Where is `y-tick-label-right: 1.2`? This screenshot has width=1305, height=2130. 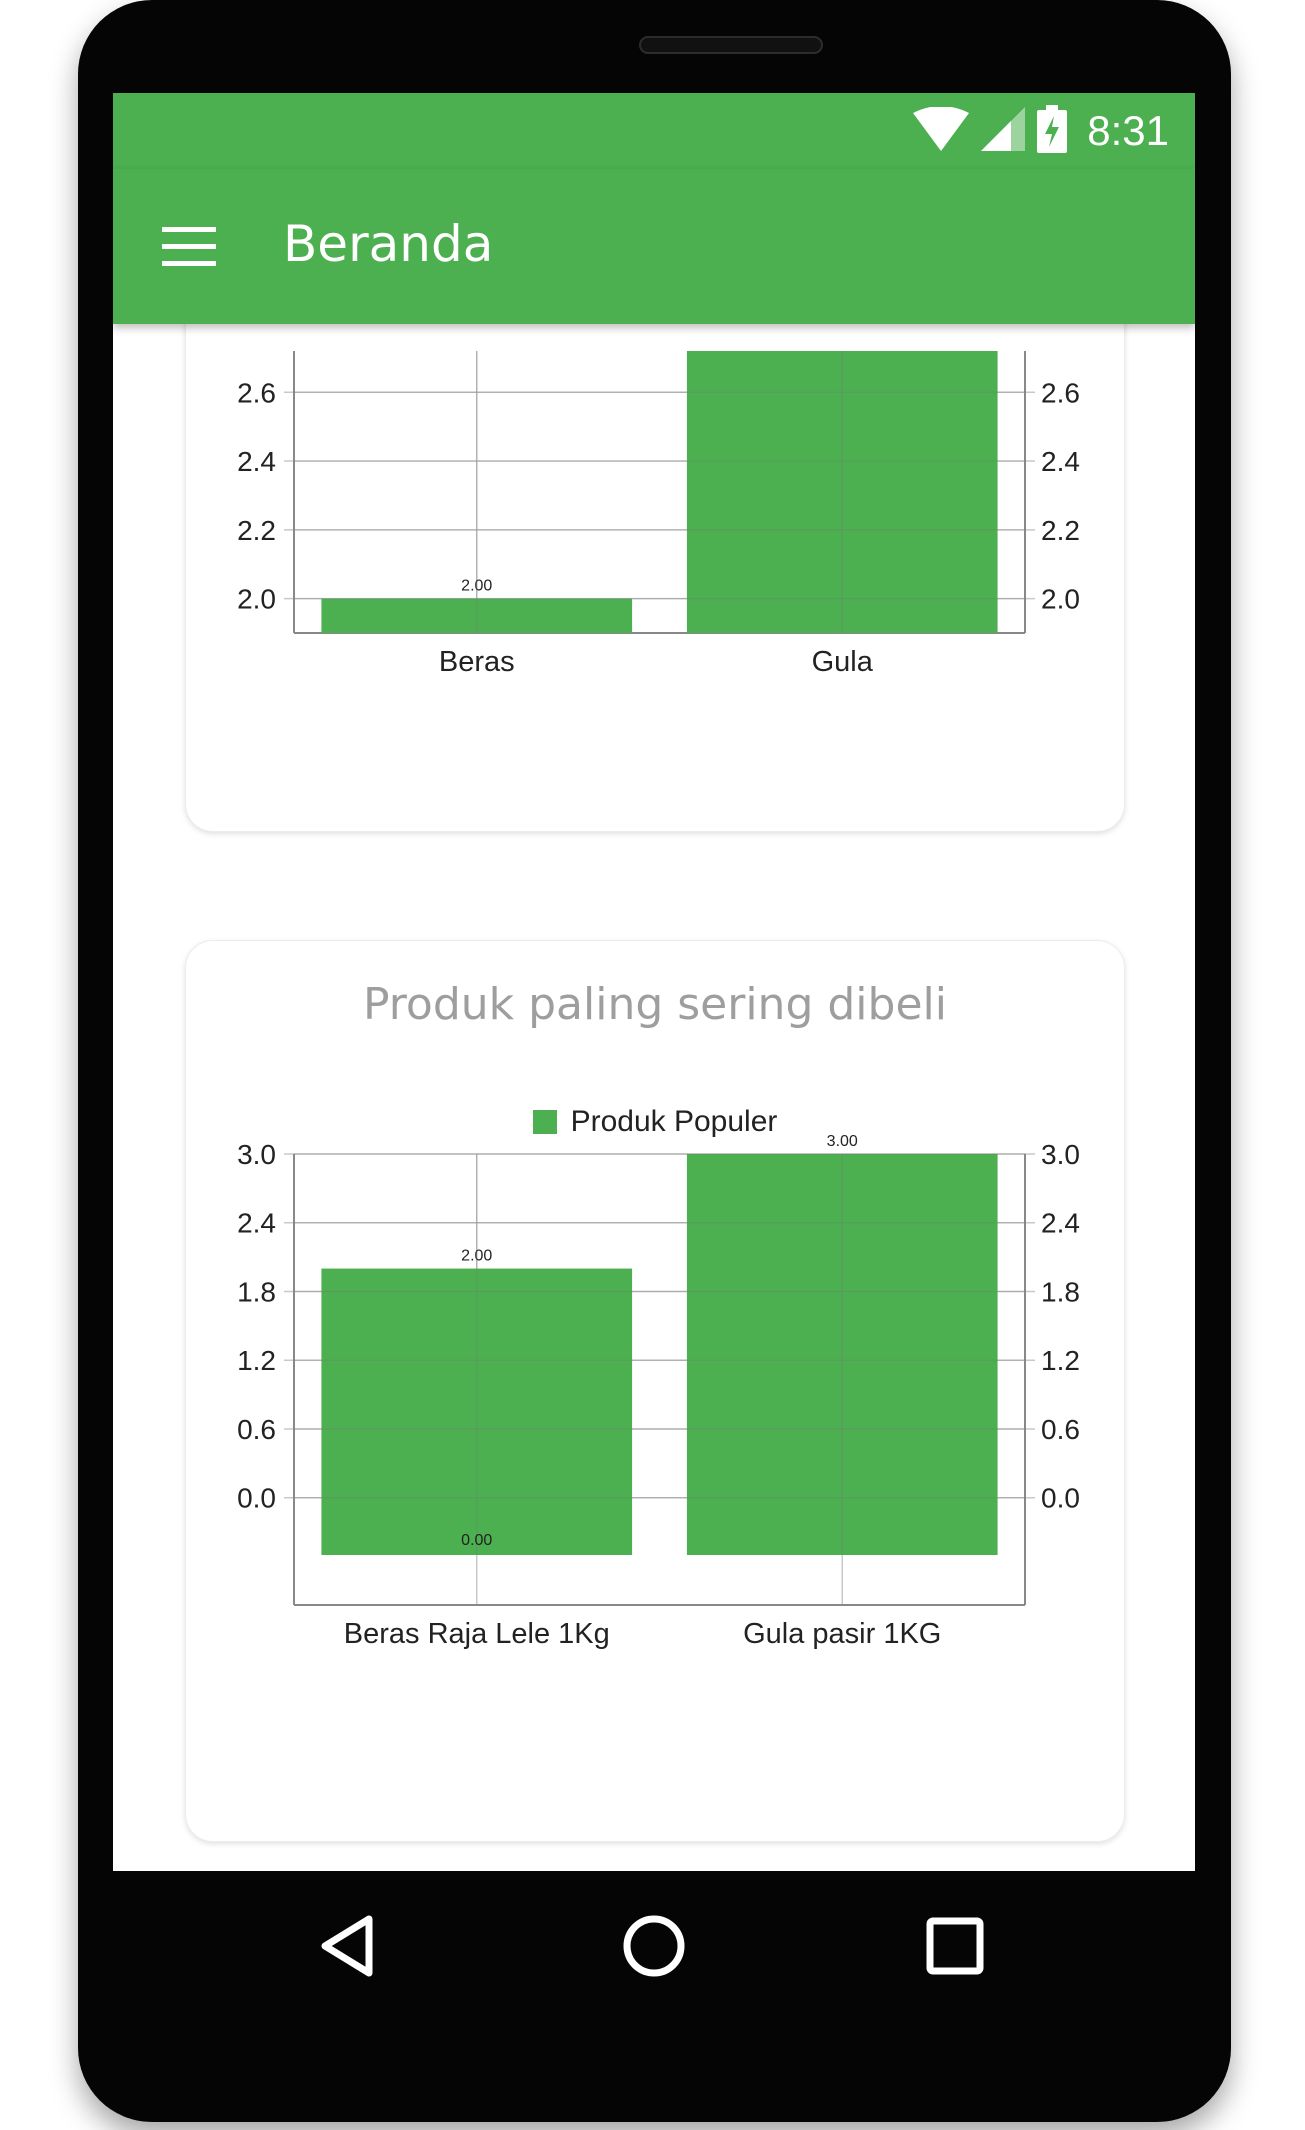 y-tick-label-right: 1.2 is located at coordinates (1060, 1360).